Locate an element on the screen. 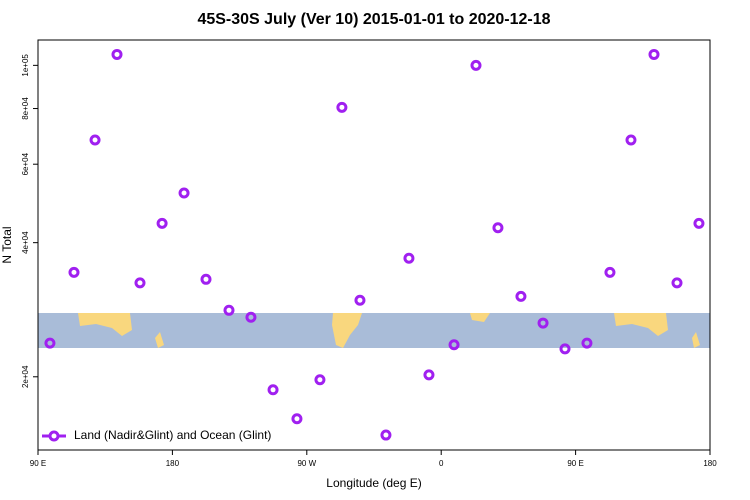 The height and width of the screenshot is (500, 750). y-tick-label: 4e+04 is located at coordinates (25, 242).